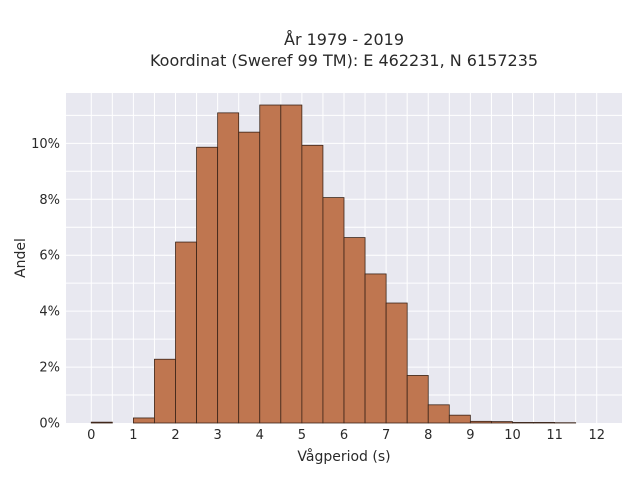 Image resolution: width=640 pixels, height=480 pixels. I want to click on x-axis-label: Vågperiod (s), so click(343, 456).